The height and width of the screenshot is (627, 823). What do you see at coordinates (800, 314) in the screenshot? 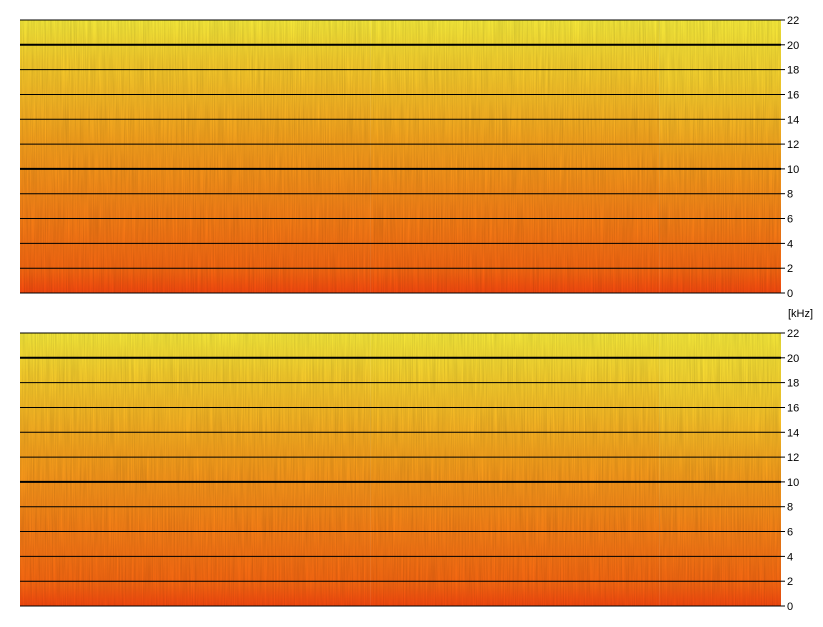
I see `frequency-unit-label: [kHz]` at bounding box center [800, 314].